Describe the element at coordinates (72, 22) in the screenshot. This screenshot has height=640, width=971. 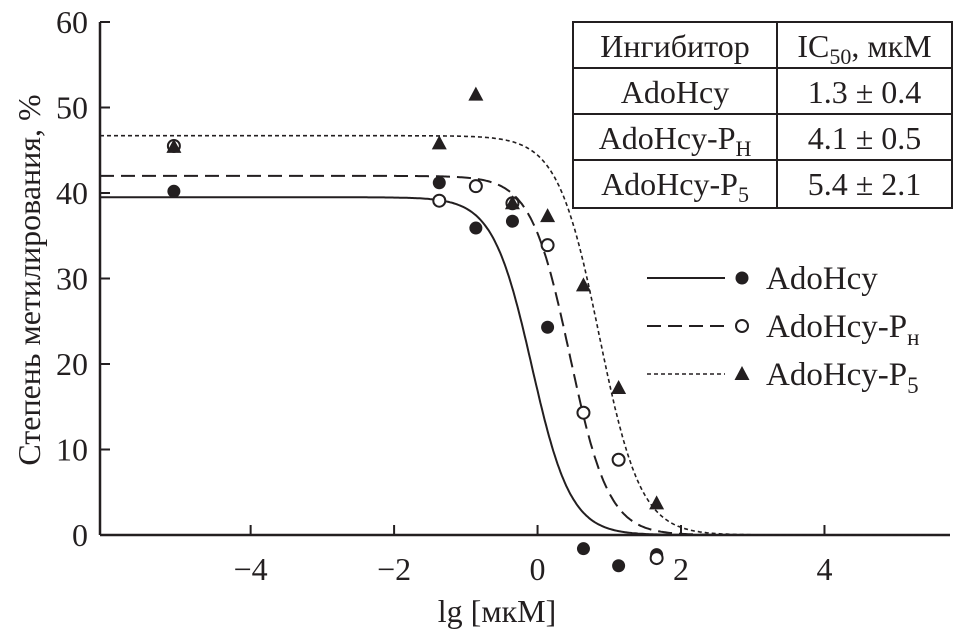
I see `y-tick-label: 60` at that location.